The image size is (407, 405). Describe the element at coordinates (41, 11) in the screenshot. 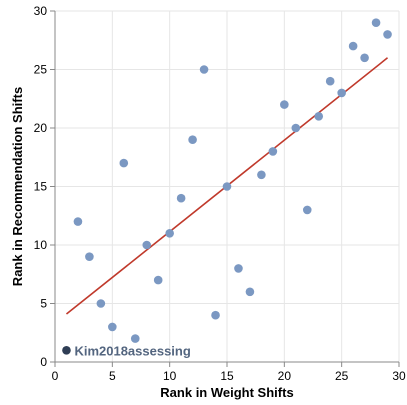

I see `y-tick-label-6: 30` at that location.